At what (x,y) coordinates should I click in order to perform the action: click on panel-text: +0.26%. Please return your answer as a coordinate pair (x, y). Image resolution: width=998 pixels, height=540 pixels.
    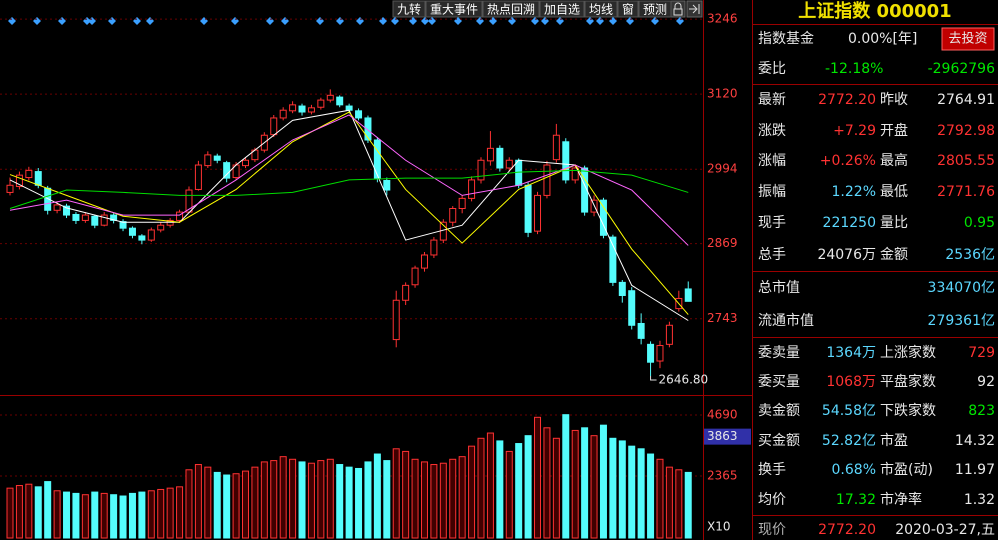
    Looking at the image, I should click on (848, 161).